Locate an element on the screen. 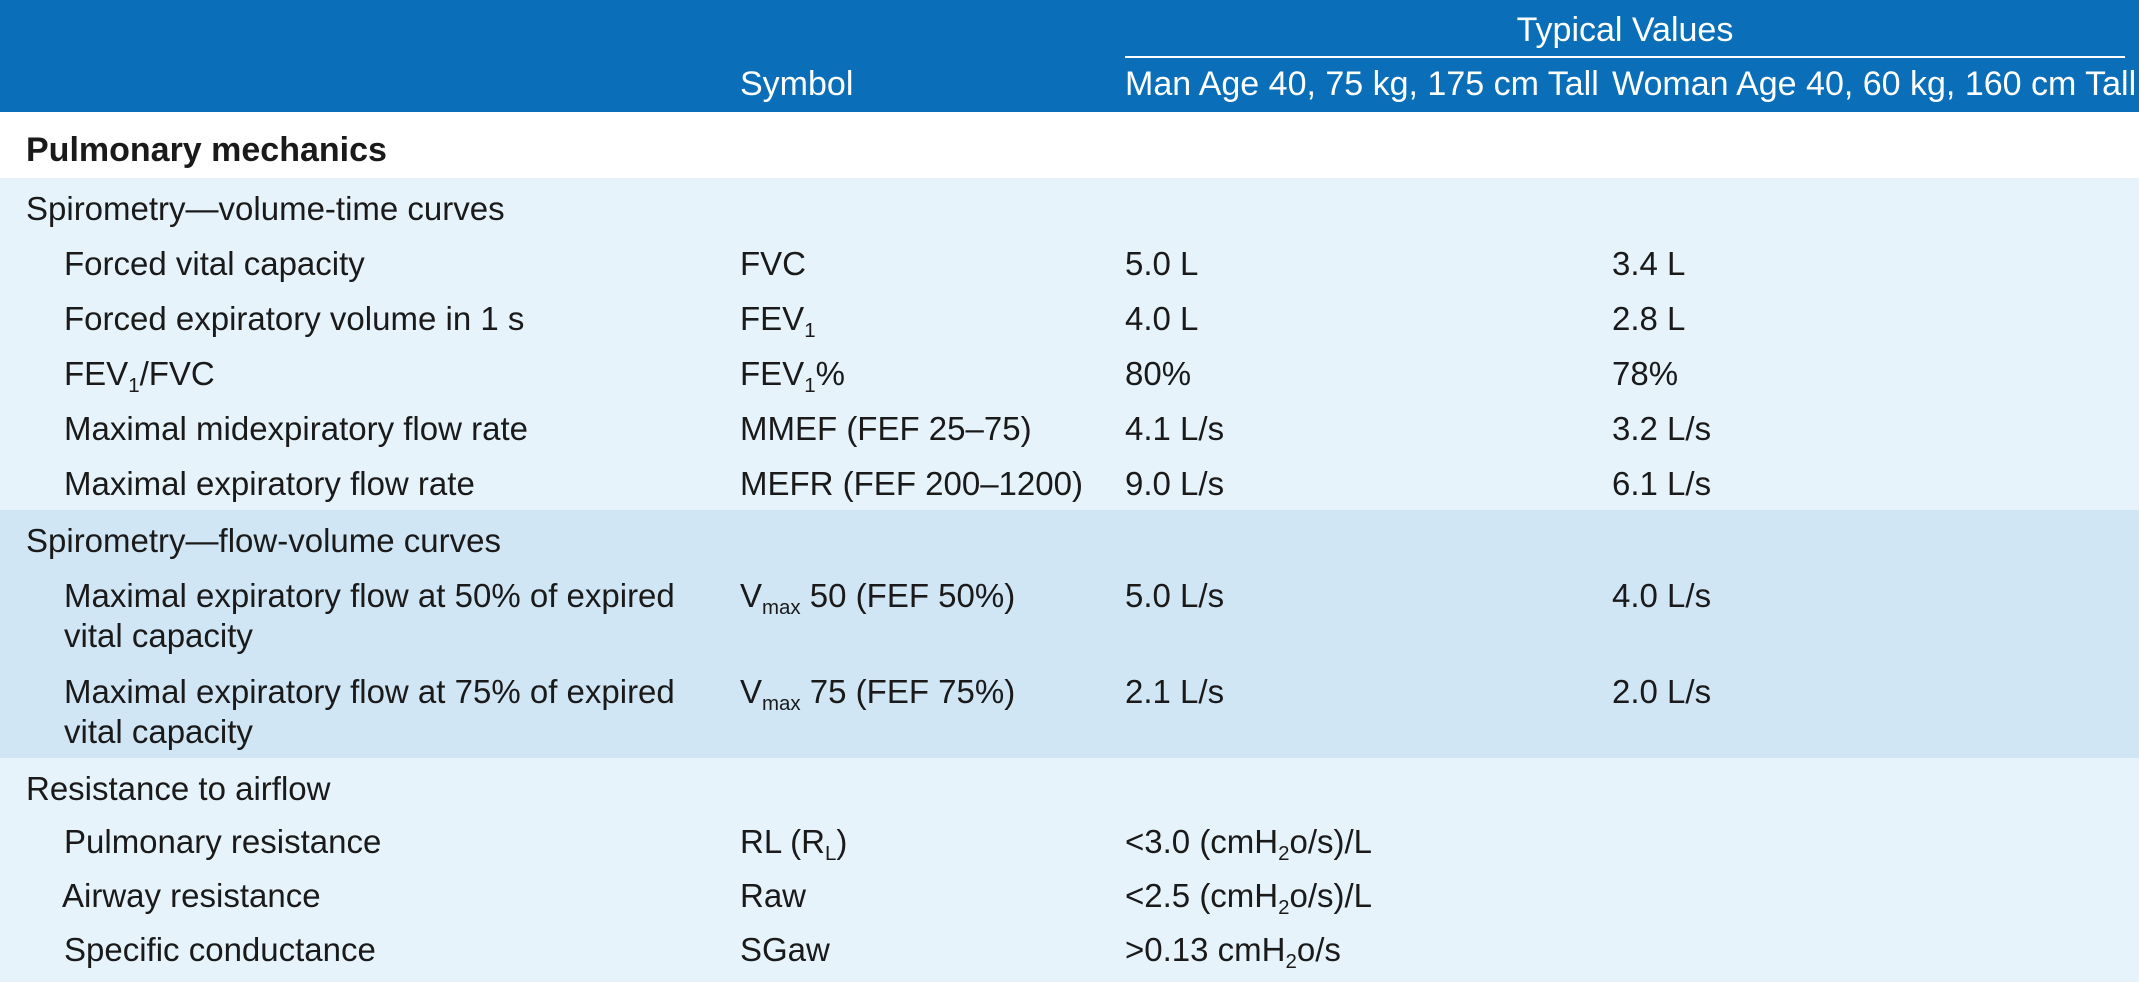 The width and height of the screenshot is (2139, 982). measurement-symbol: FEV1% is located at coordinates (792, 376).